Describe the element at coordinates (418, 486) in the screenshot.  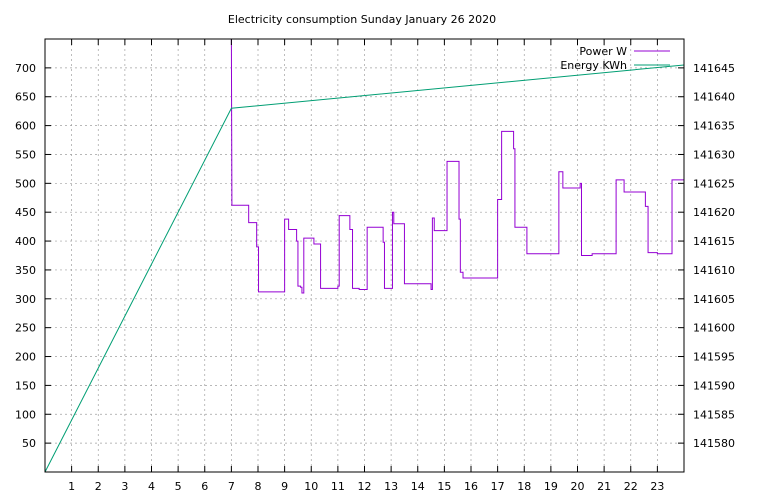
I see `x-tick-label: 14` at that location.